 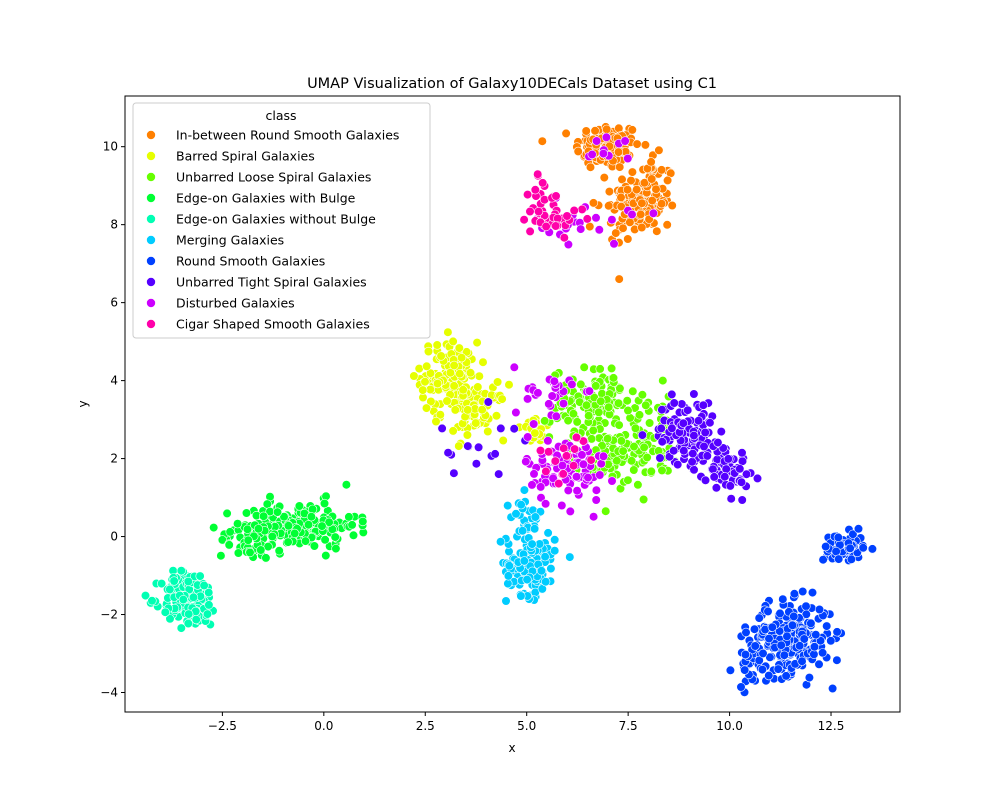 I want to click on legend-title: class, so click(x=280, y=115).